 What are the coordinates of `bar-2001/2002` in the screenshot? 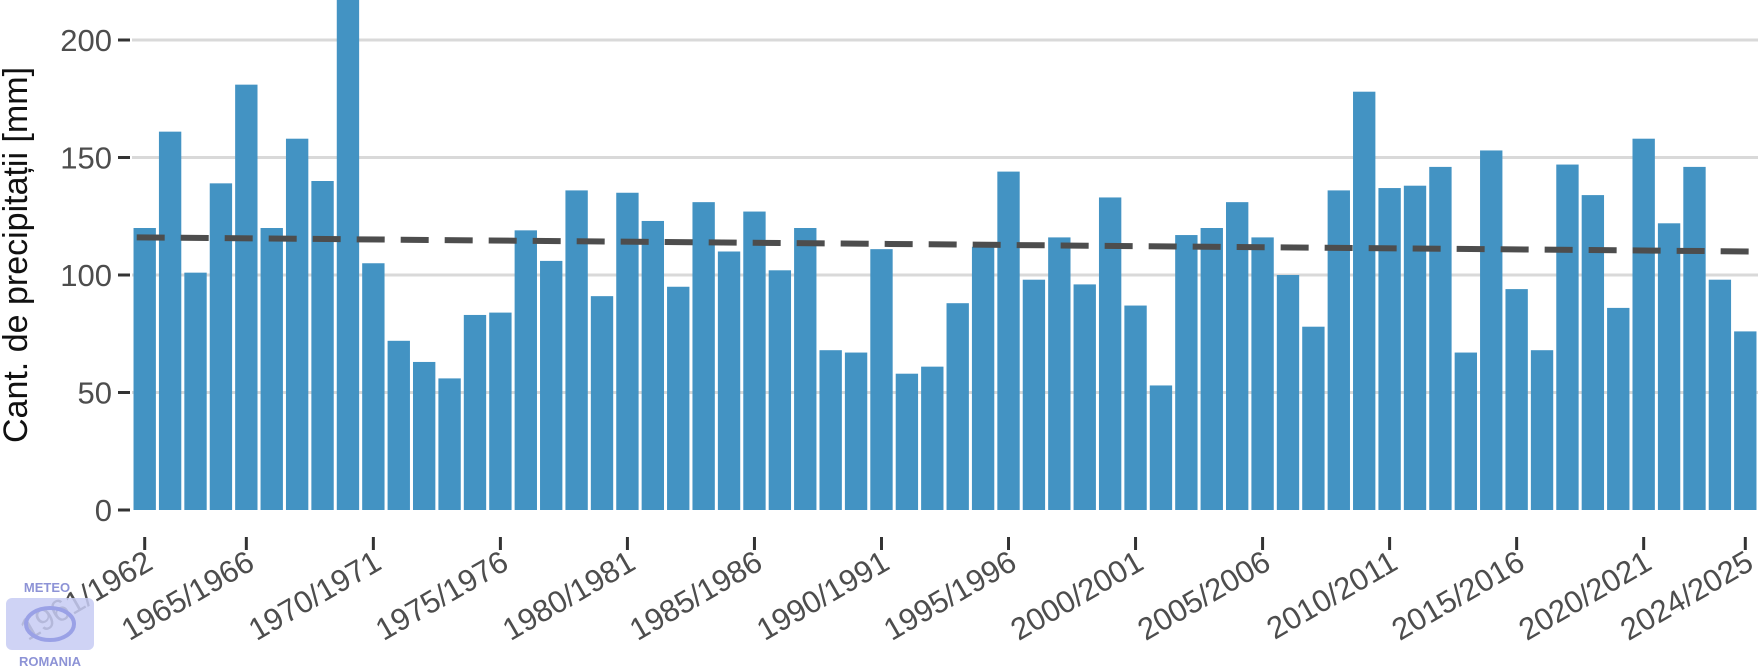 It's located at (1161, 447).